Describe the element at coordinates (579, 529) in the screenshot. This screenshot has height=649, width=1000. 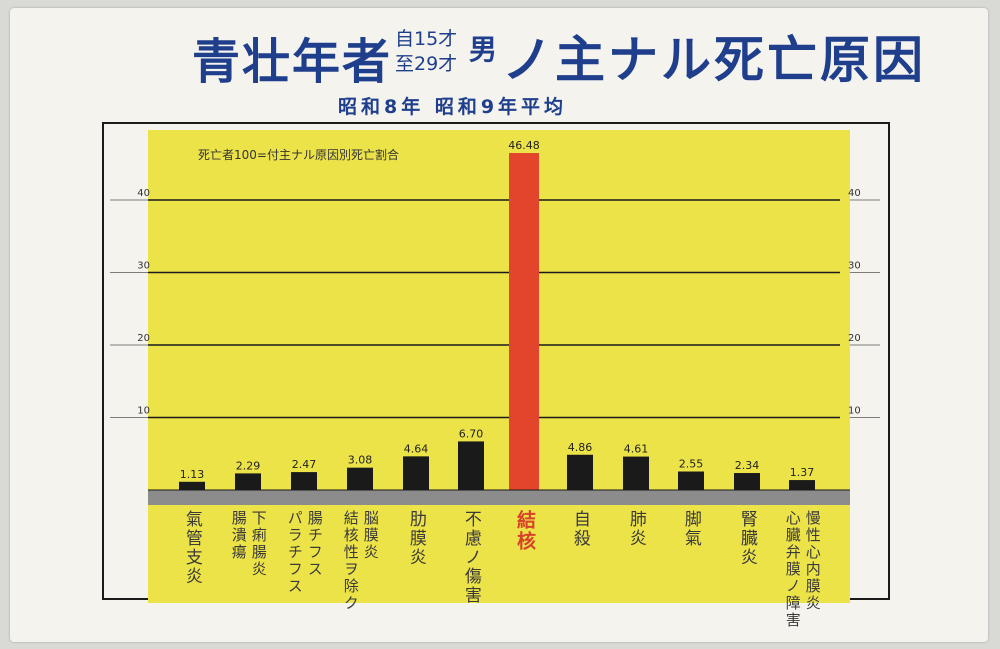
I see `category-label: 自殺` at that location.